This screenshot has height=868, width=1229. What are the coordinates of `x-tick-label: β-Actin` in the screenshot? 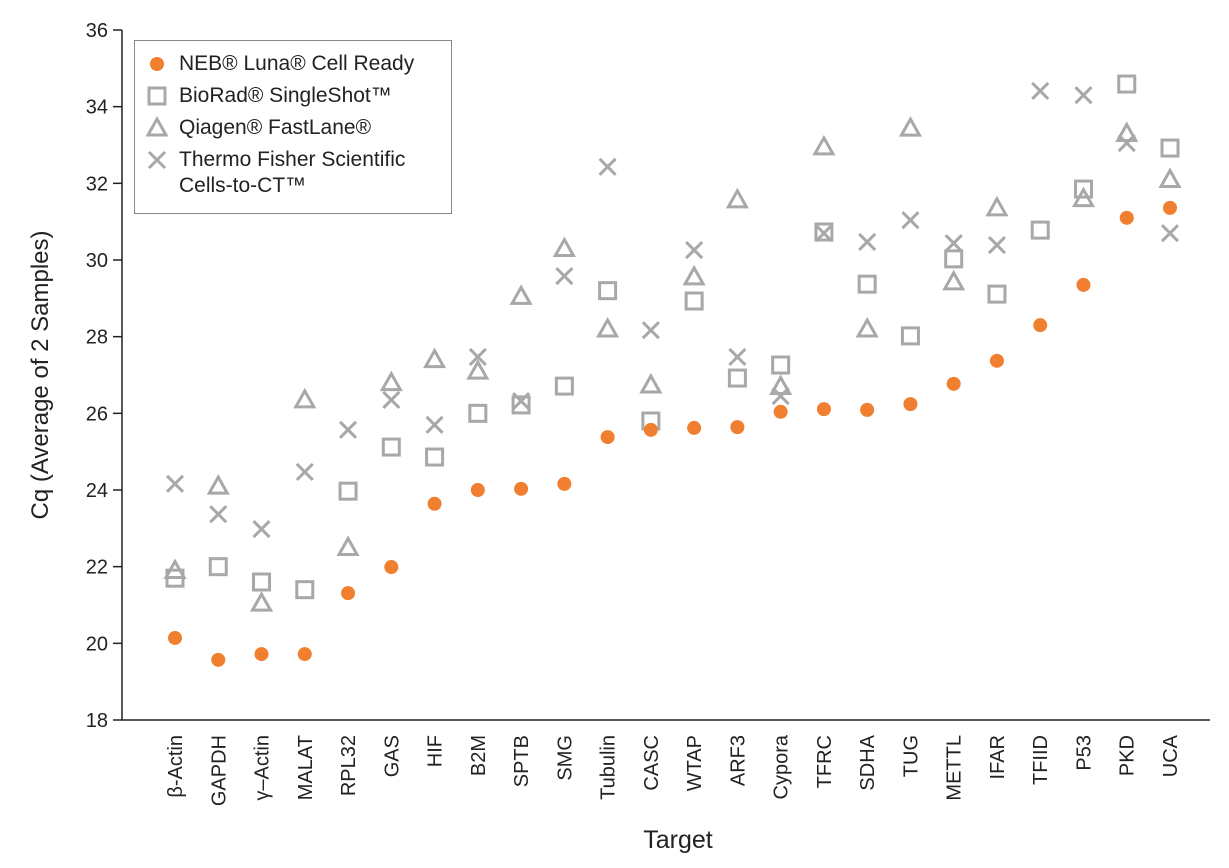 It's located at (176, 766).